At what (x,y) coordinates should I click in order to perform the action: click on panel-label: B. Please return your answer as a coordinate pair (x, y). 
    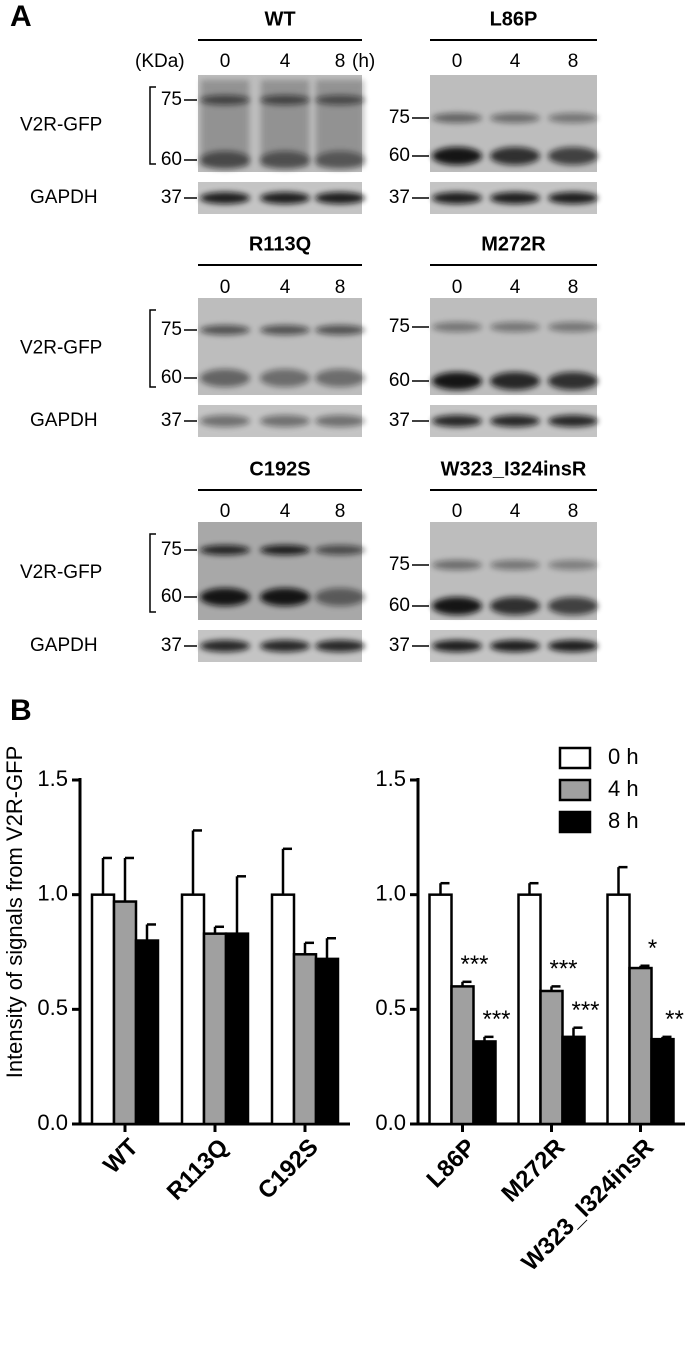
    Looking at the image, I should click on (21, 710).